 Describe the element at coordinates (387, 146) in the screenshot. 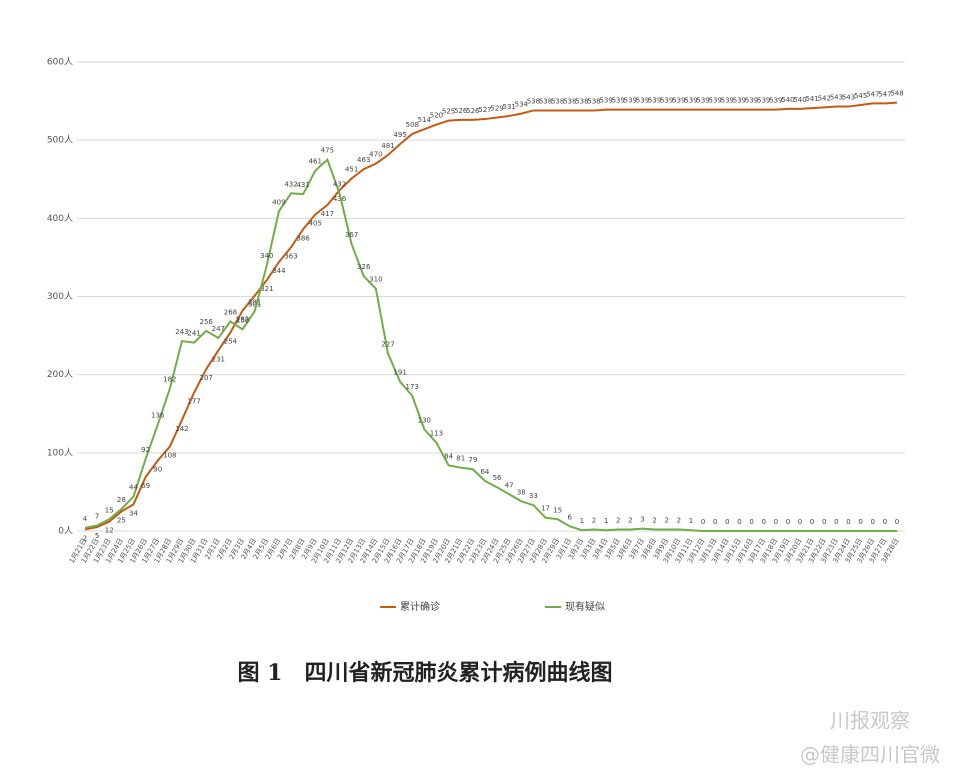

I see `data-label: 481` at that location.